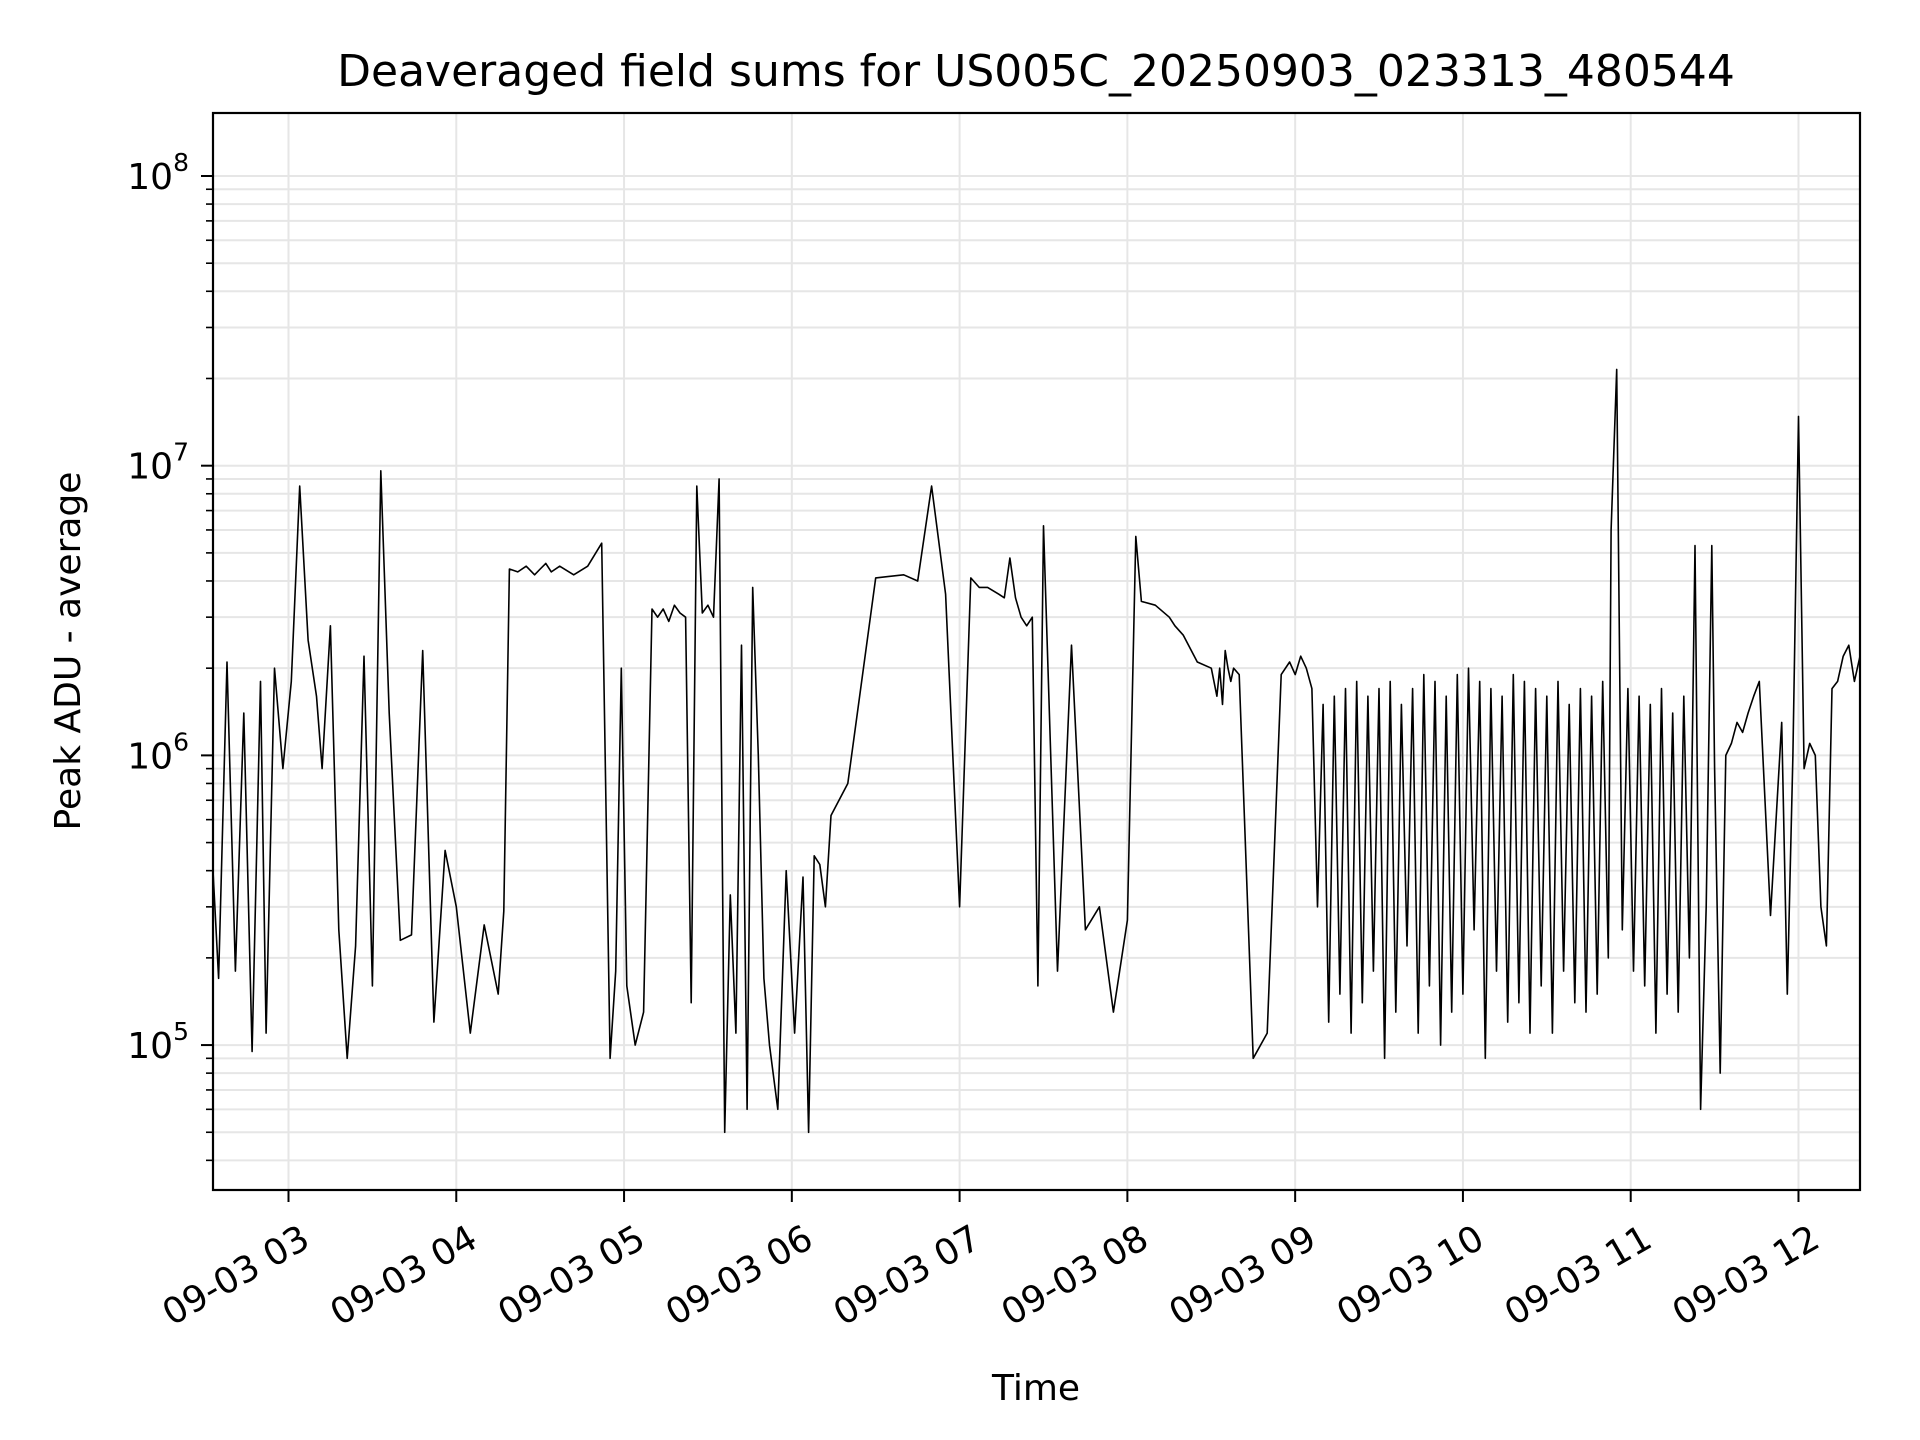 This screenshot has width=1920, height=1440. Describe the element at coordinates (181, 741) in the screenshot. I see `y-tick-exponent: 6` at that location.